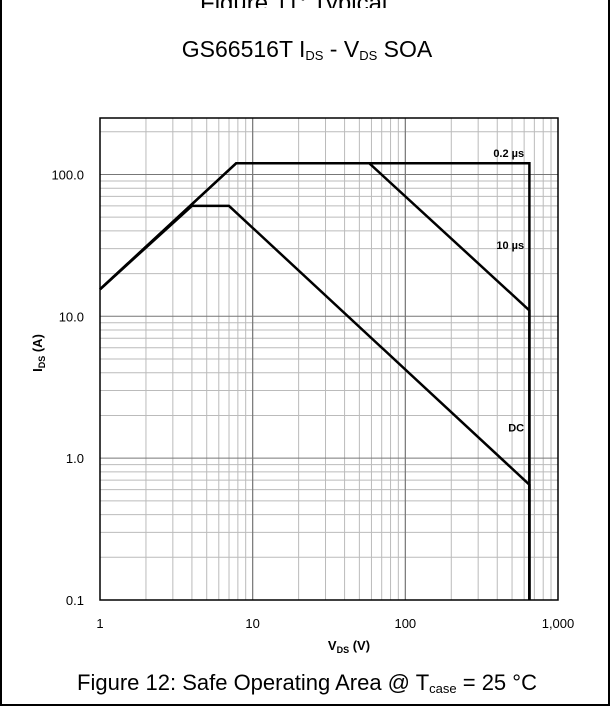 The height and width of the screenshot is (708, 613). I want to click on figure-caption-main: Figure 12: Safe Operating Area @ T, so click(253, 682).